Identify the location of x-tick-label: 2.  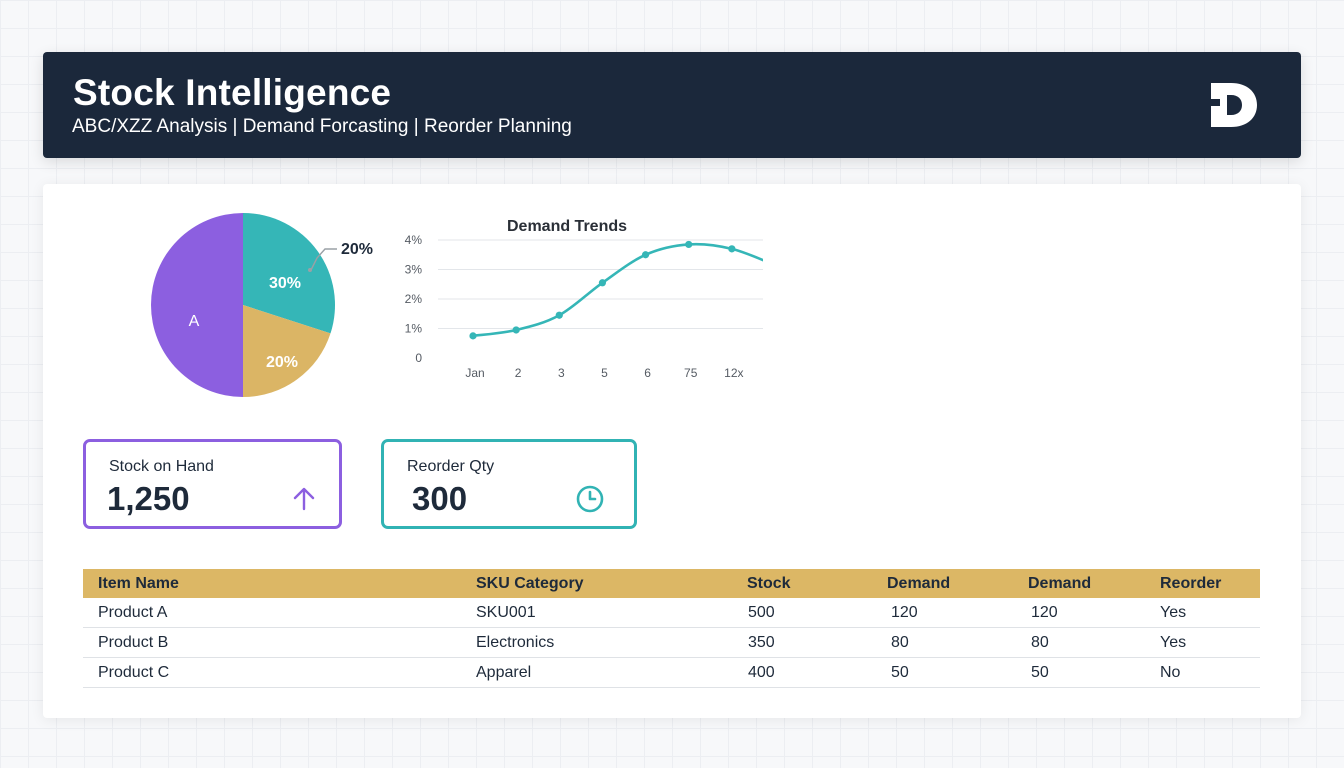
(518, 373).